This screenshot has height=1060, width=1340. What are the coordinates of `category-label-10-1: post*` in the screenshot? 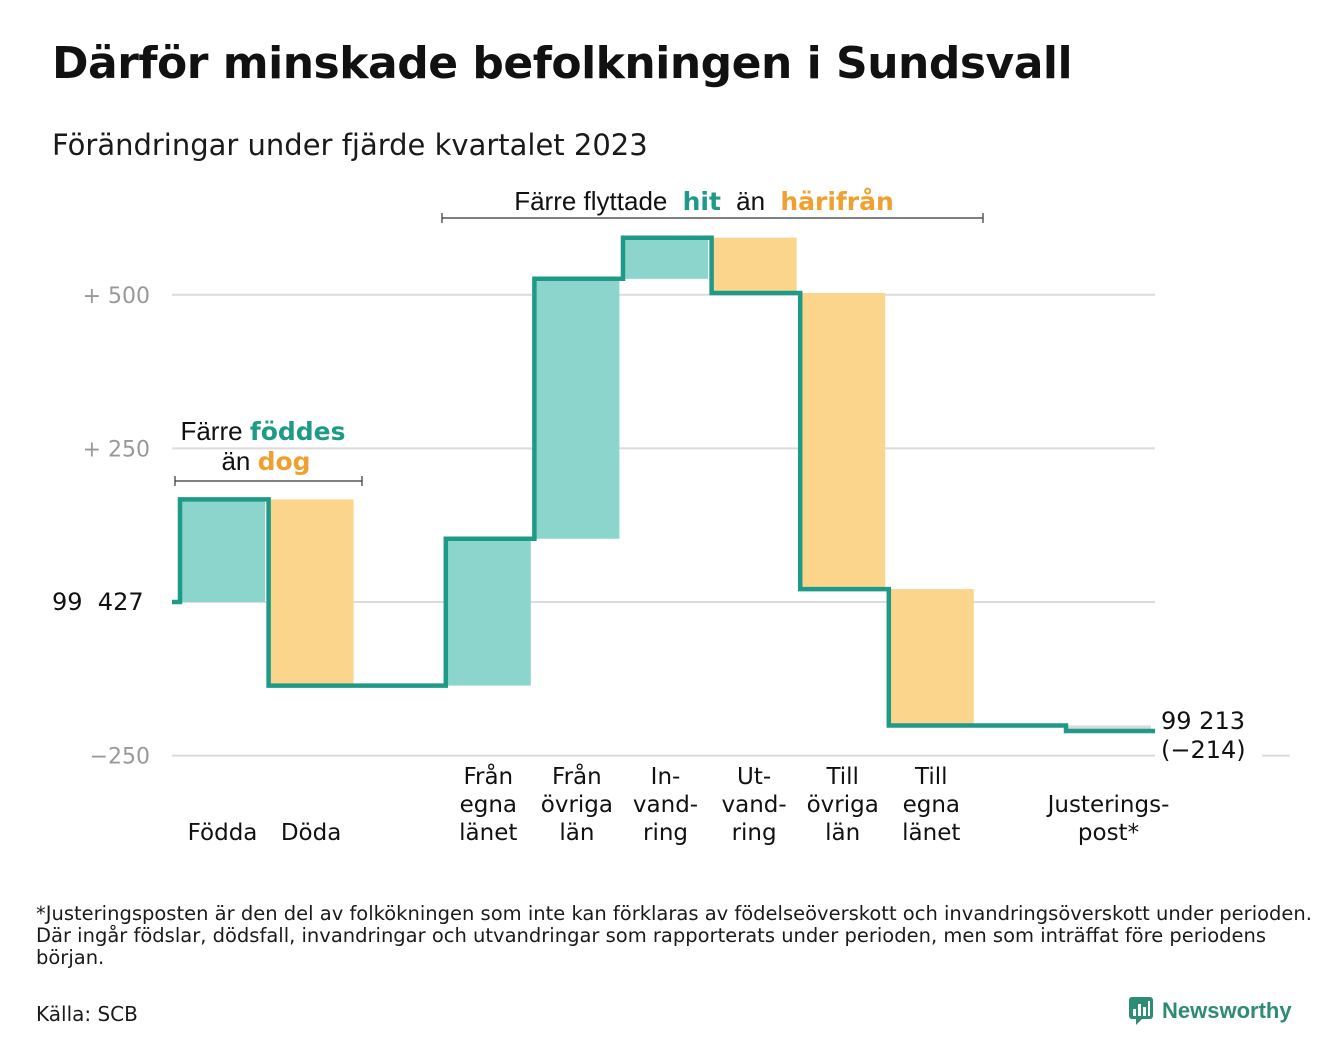 It's located at (1108, 833).